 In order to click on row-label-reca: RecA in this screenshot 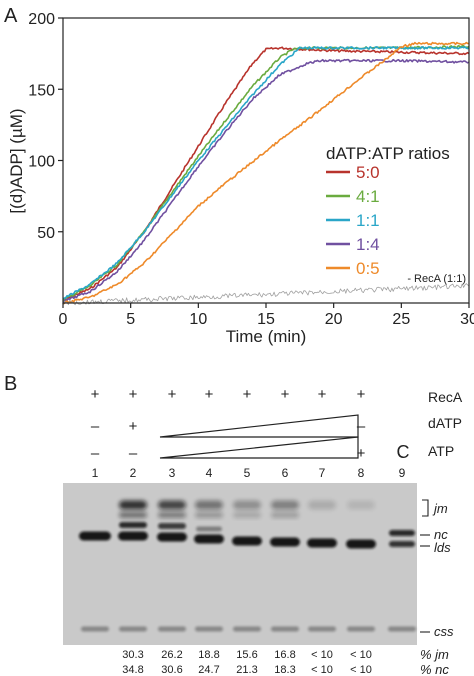, I will do `click(445, 397)`.